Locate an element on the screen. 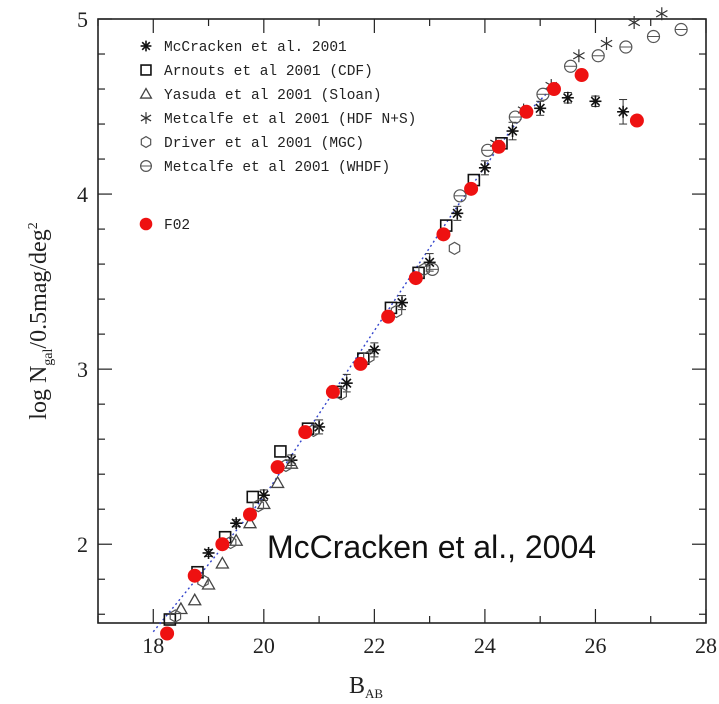 The height and width of the screenshot is (704, 719). legend-label: Yasuda et al 2001 (Sloan) is located at coordinates (273, 96).